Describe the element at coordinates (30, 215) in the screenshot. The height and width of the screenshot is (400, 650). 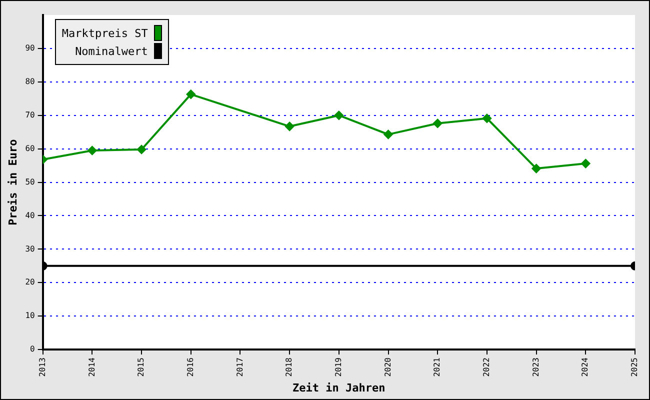
I see `y-tick-label: 40` at that location.